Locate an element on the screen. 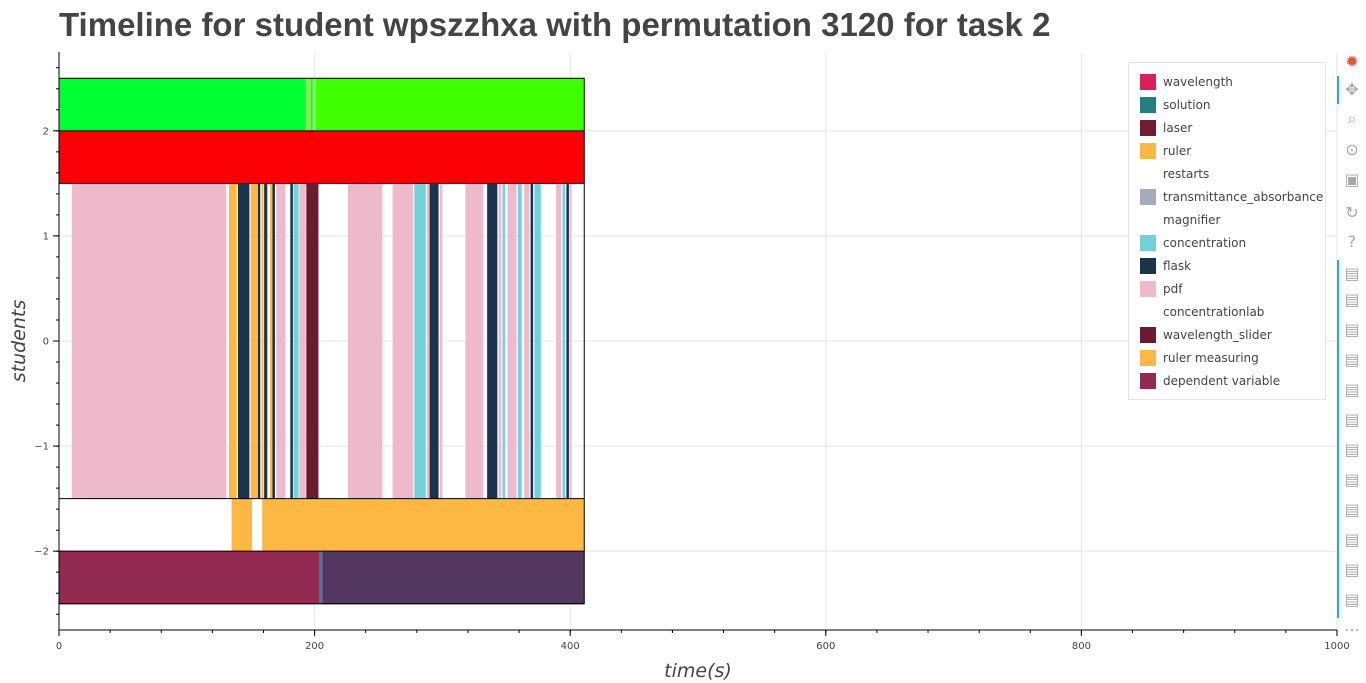 The image size is (1366, 683). legend-item: ruler is located at coordinates (1165, 151).